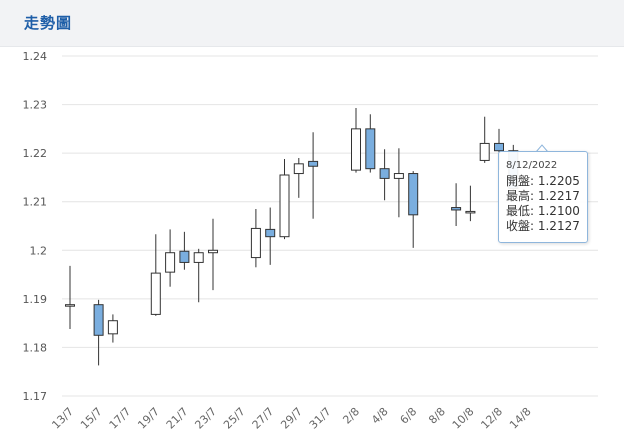  I want to click on x-tick-label: 12/8, so click(491, 418).